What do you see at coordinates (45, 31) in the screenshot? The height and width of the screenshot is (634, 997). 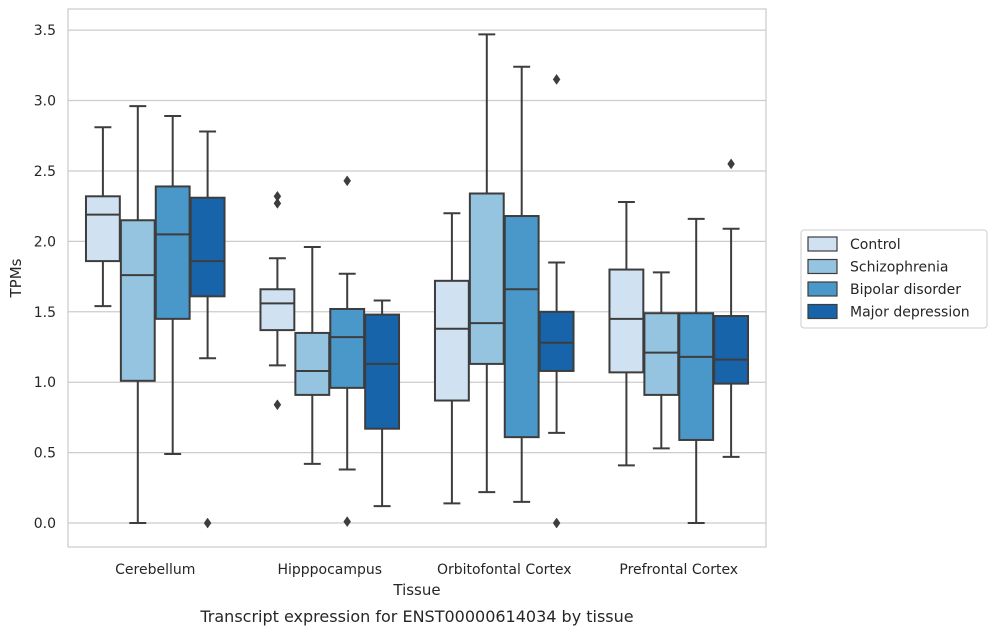 I see `y-tick-label: 3.5` at bounding box center [45, 31].